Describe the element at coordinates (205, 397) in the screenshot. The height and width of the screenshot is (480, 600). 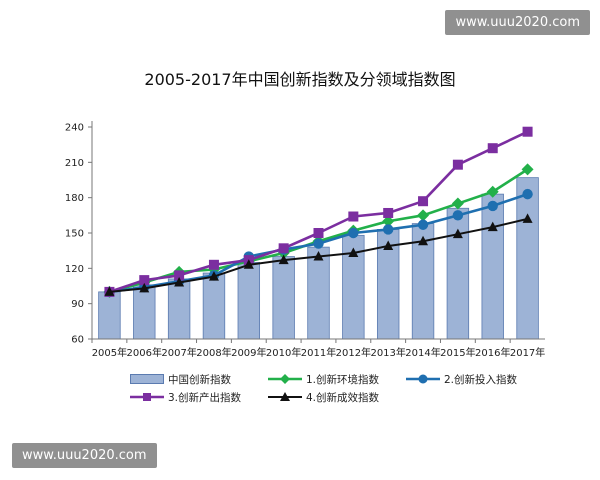
I see `legend-label-series-2: 3.创新产出指数` at that location.